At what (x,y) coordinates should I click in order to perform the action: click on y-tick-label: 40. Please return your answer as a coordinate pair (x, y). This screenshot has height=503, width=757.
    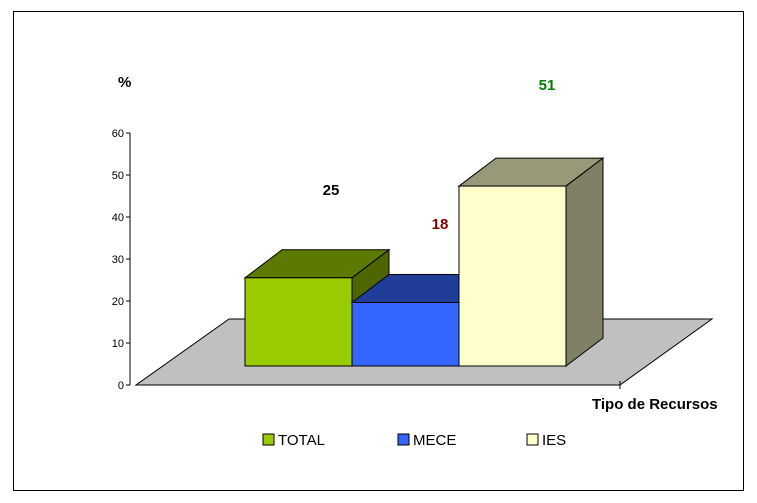
    Looking at the image, I should click on (118, 218).